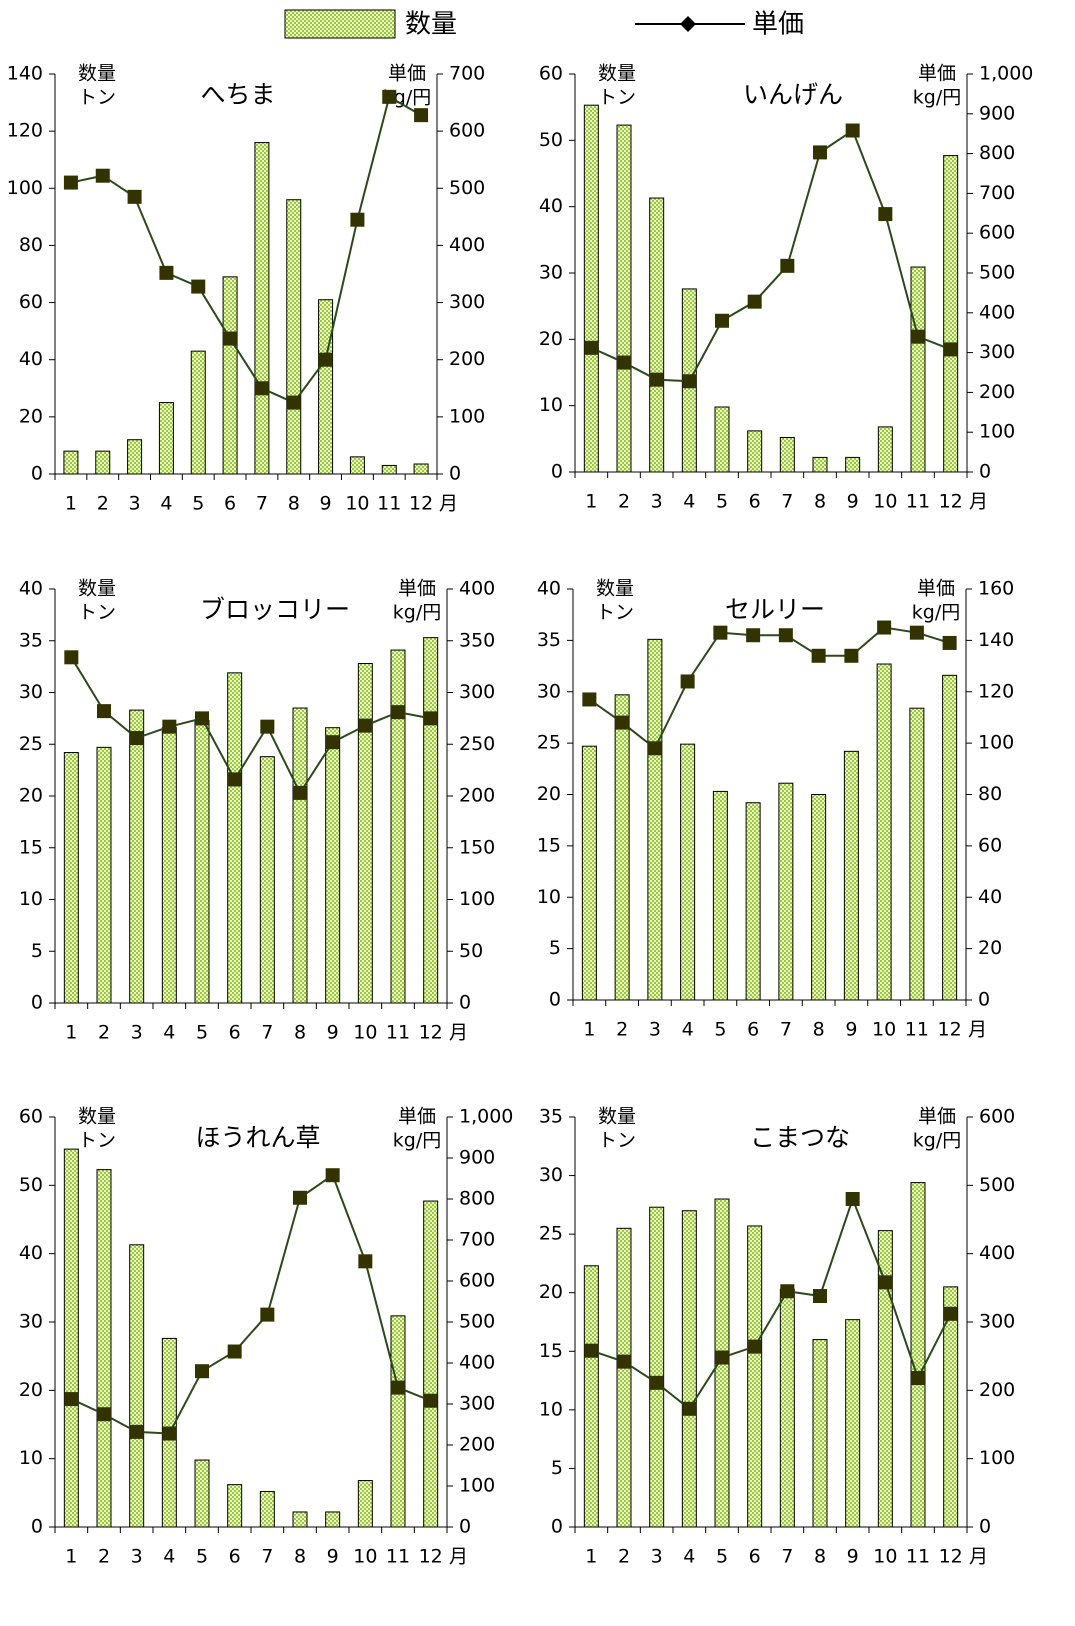 This screenshot has width=1075, height=1626. What do you see at coordinates (25, 74) in the screenshot?
I see `y-tick-label: 140` at bounding box center [25, 74].